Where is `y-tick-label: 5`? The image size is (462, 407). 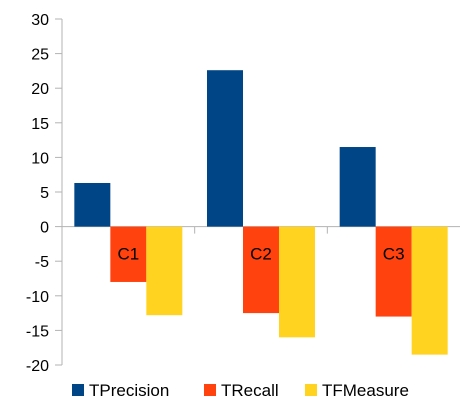
y-tick-label: 5 is located at coordinates (44, 193).